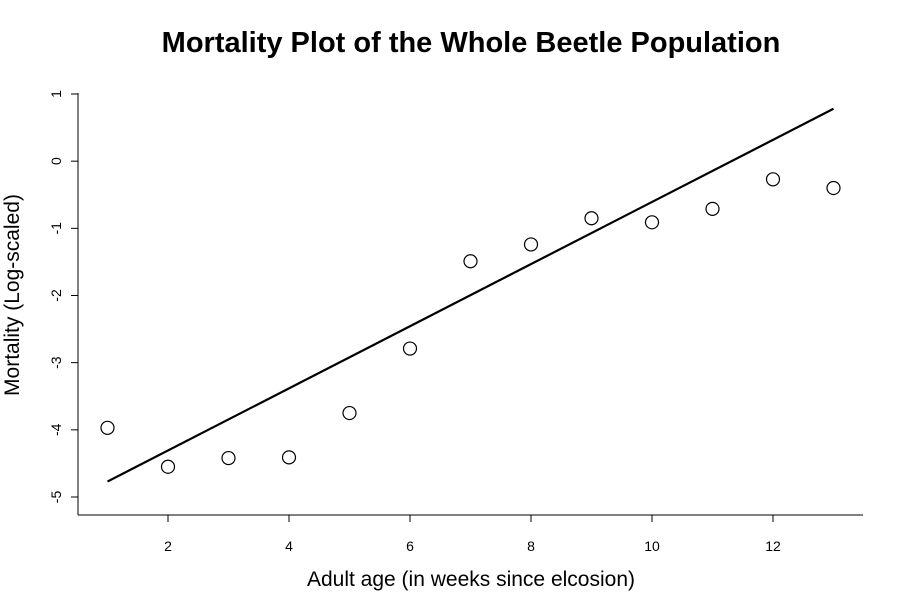 This screenshot has height=612, width=905. I want to click on y-tick-label: 1, so click(56, 94).